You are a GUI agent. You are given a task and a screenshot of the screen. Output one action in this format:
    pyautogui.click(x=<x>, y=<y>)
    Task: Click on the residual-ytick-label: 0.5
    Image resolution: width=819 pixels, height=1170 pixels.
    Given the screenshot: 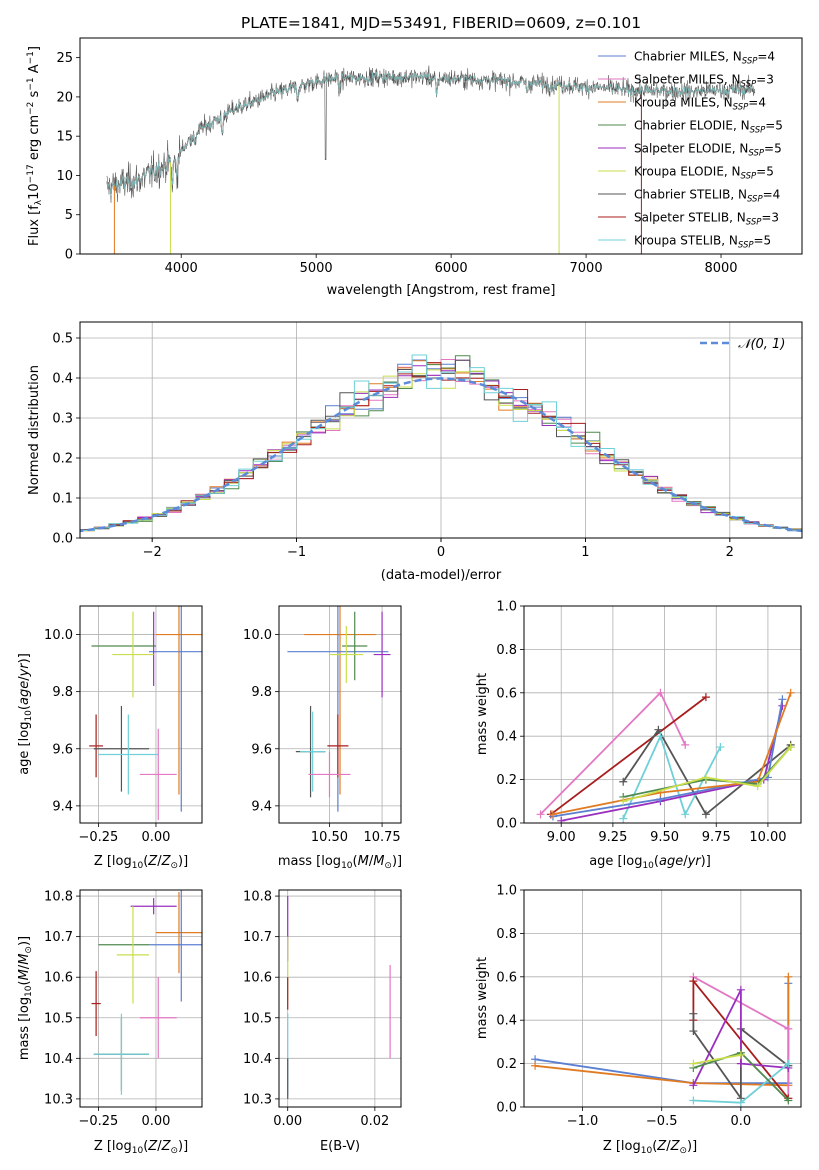 What is the action you would take?
    pyautogui.click(x=62, y=339)
    